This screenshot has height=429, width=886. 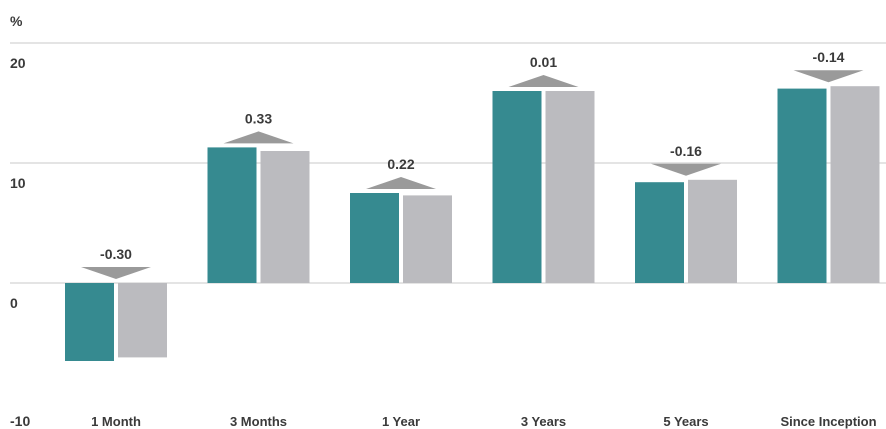 I want to click on y-tick-label-0: -10, so click(x=20, y=421).